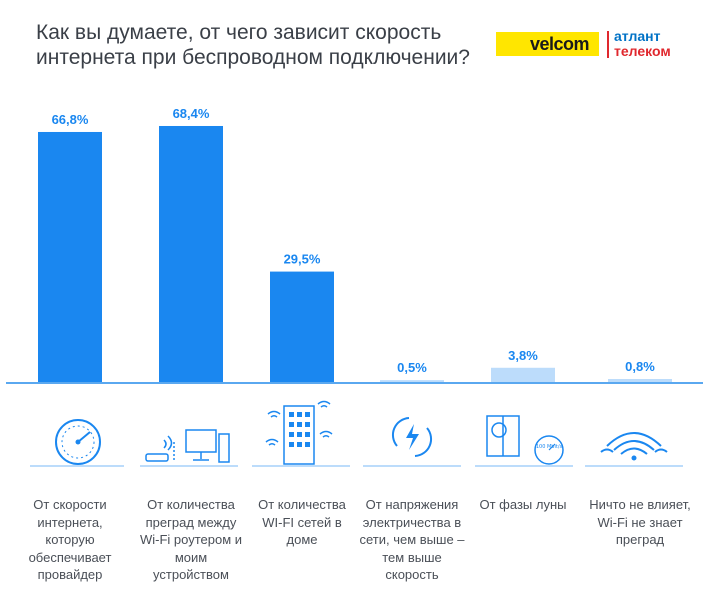  Describe the element at coordinates (634, 449) in the screenshot. I see `wifi-signal-icon` at that location.